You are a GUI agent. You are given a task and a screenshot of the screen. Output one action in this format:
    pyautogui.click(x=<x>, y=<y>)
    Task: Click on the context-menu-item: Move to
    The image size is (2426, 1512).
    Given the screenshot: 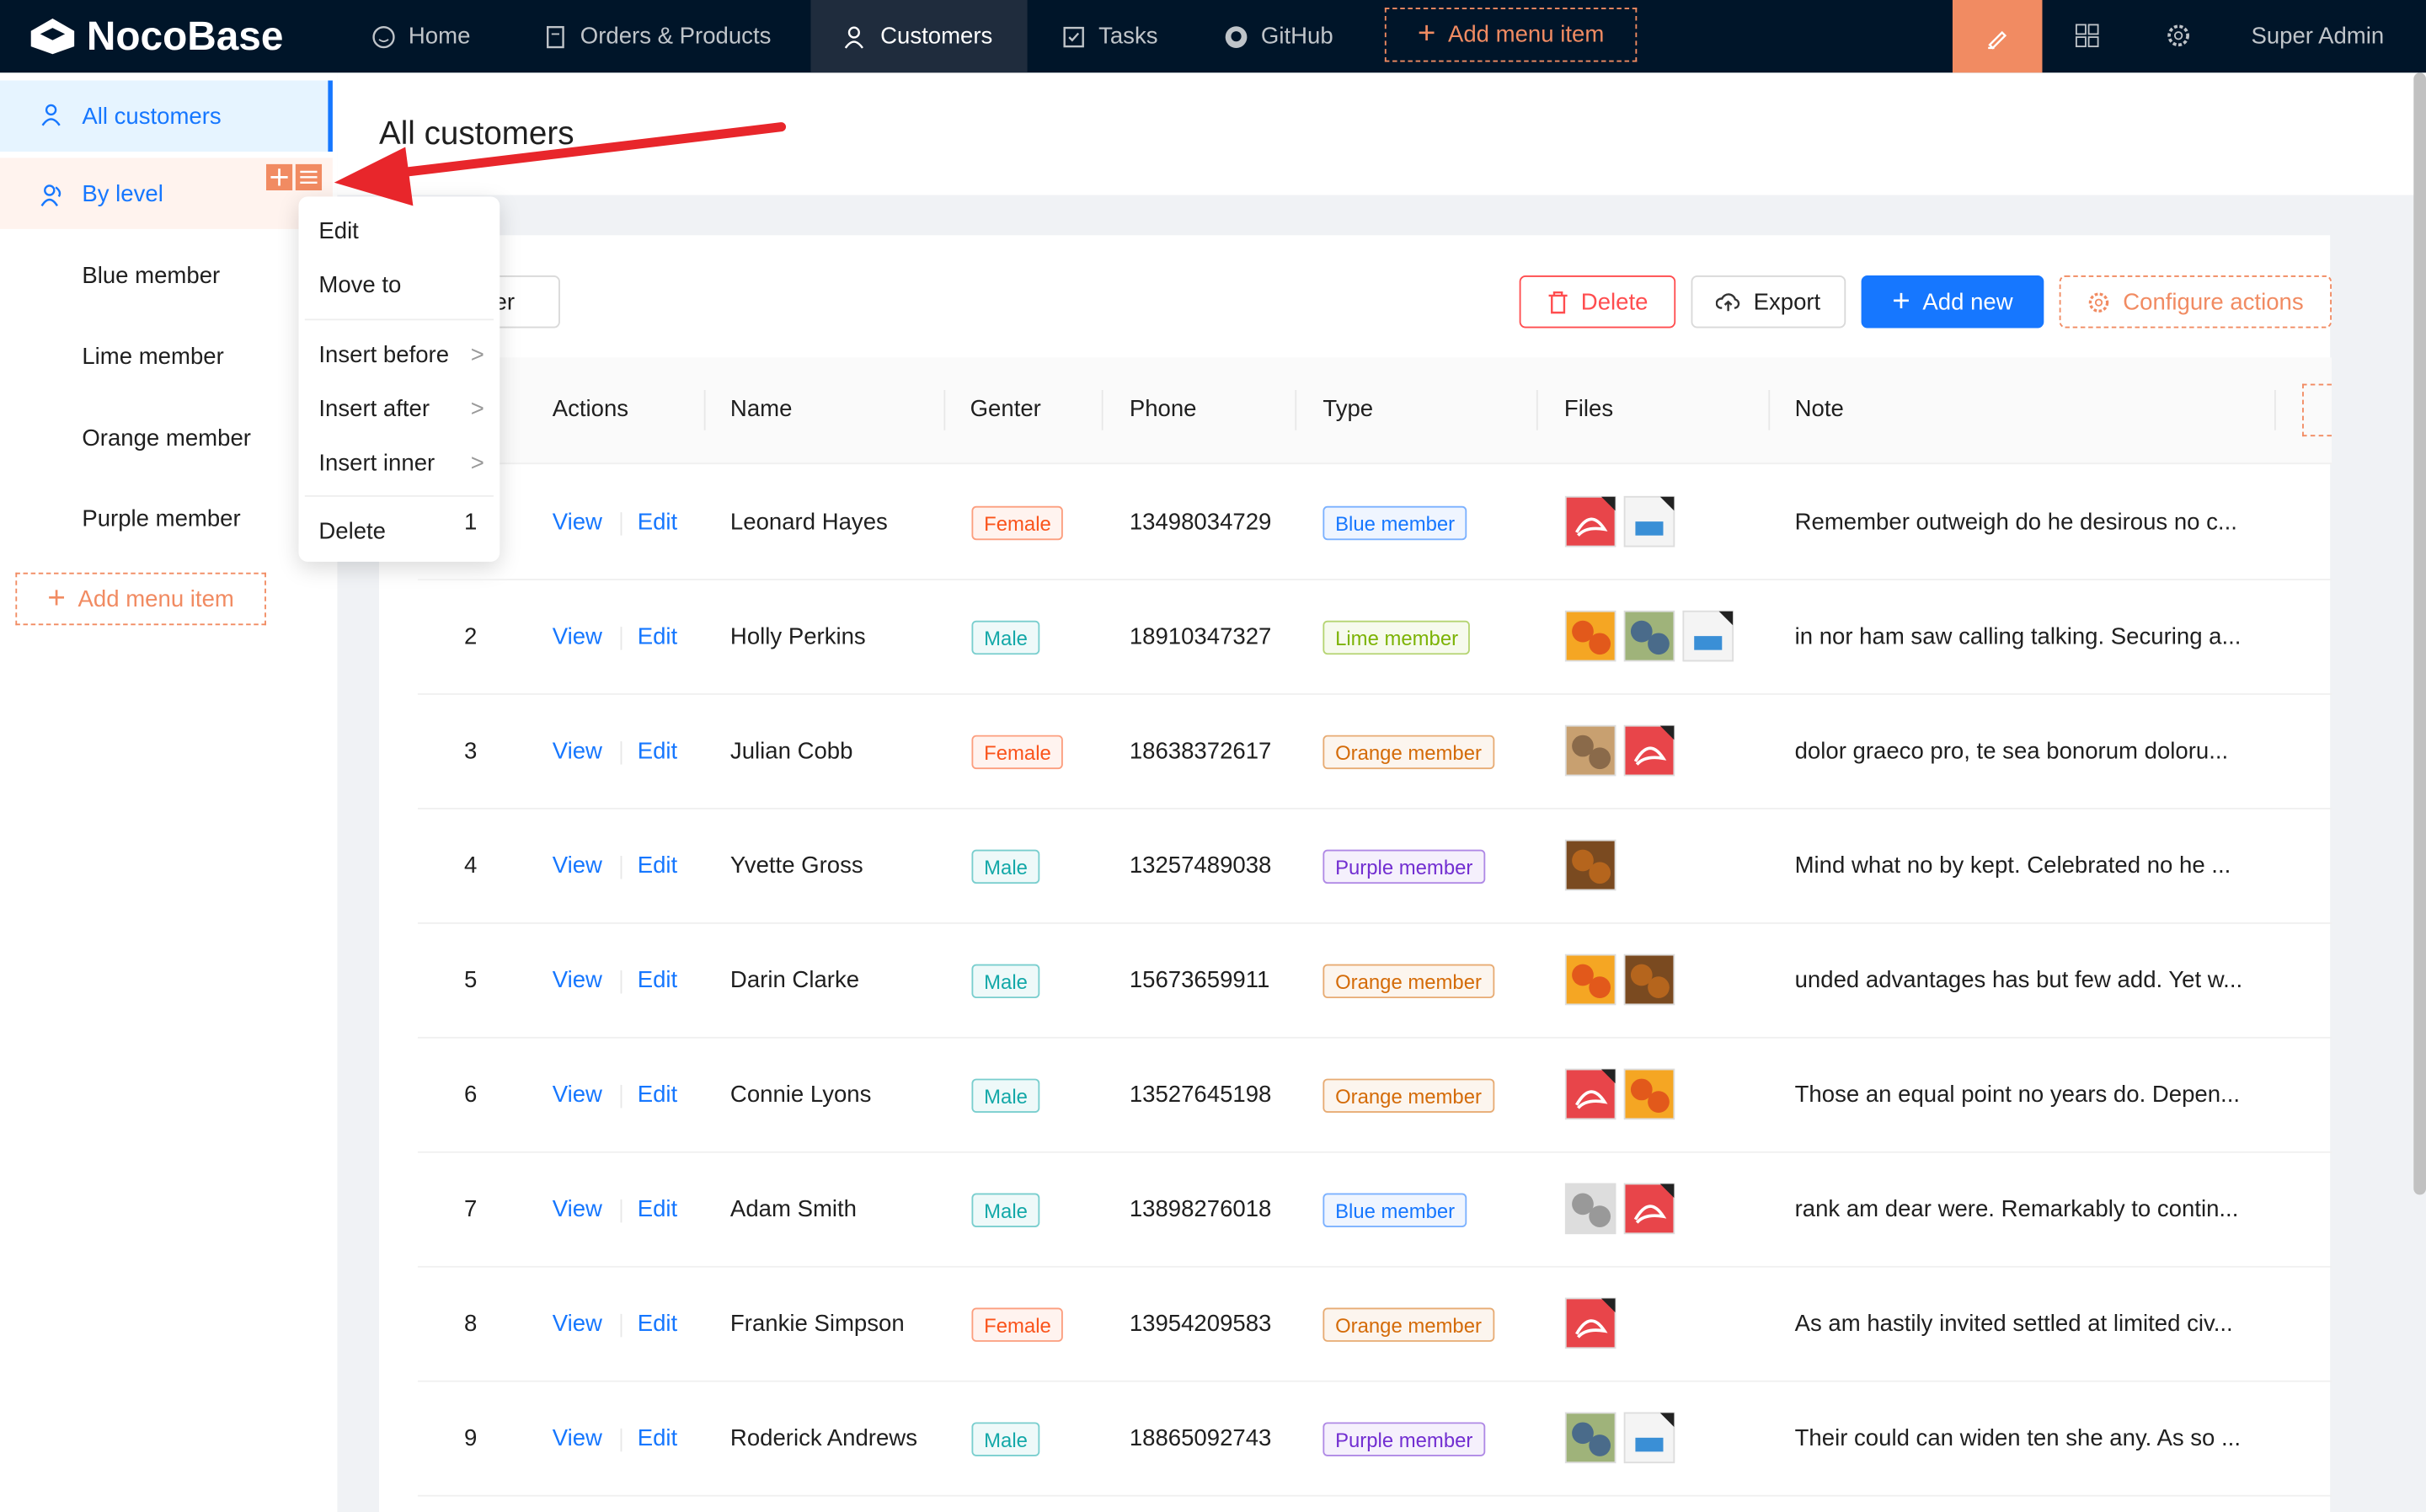 What is the action you would take?
    pyautogui.click(x=399, y=285)
    